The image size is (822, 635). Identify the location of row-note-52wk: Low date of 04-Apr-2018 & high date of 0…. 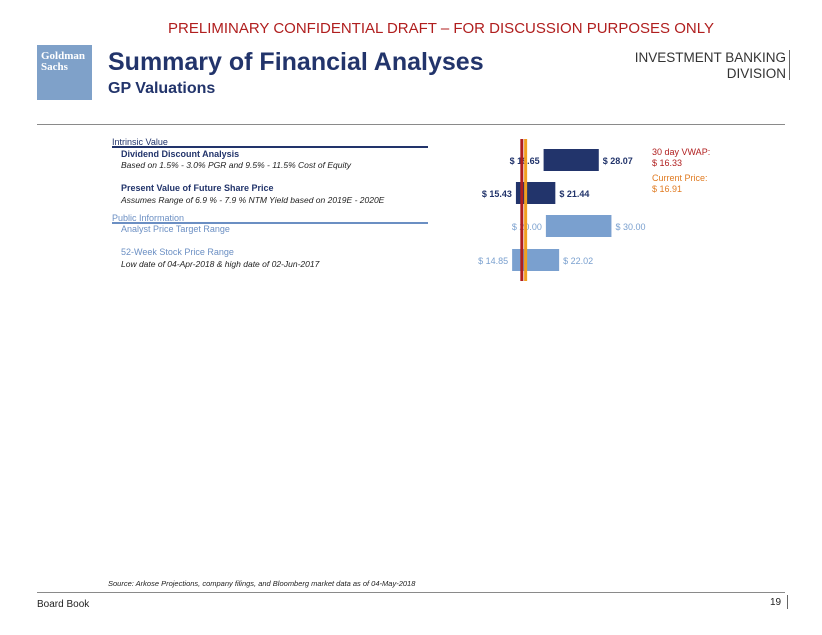
(220, 264).